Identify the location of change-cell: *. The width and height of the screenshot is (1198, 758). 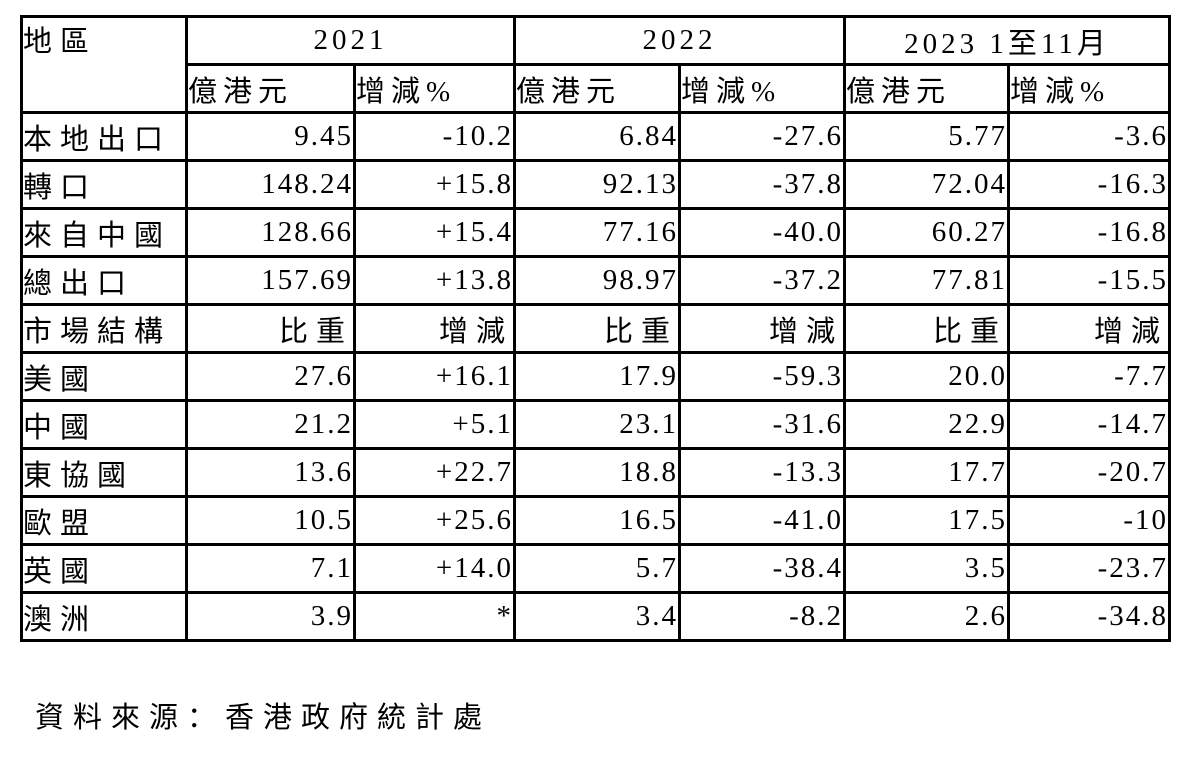
(434, 616).